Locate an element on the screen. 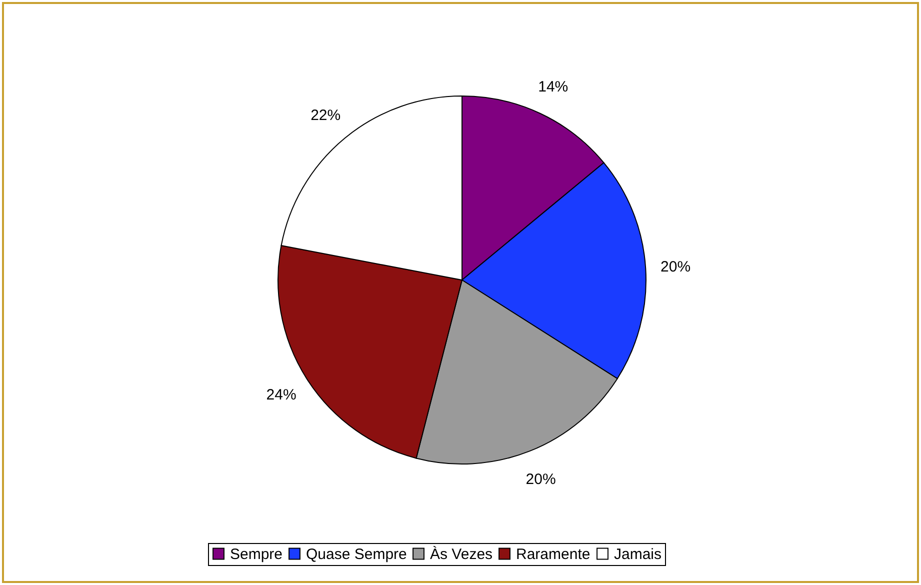 This screenshot has height=585, width=921. legend-label: Quase Sempre is located at coordinates (356, 554).